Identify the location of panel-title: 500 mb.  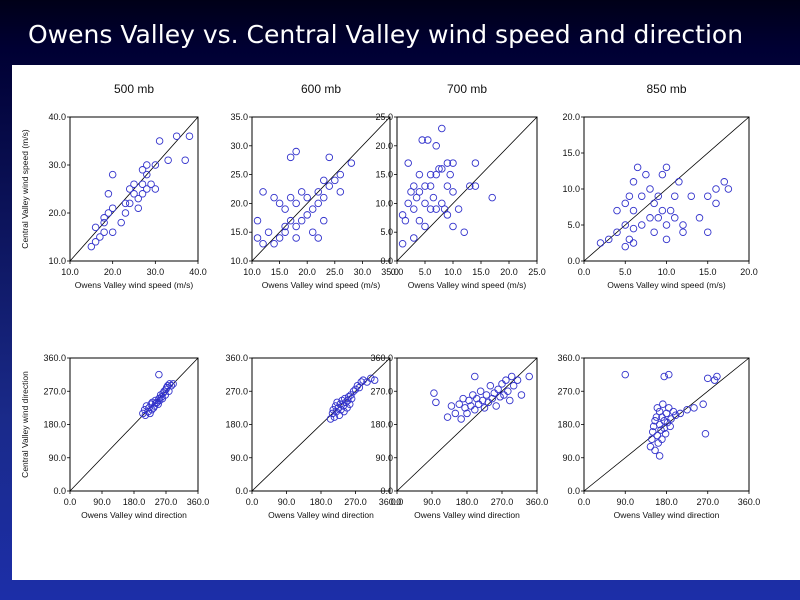
(134, 89).